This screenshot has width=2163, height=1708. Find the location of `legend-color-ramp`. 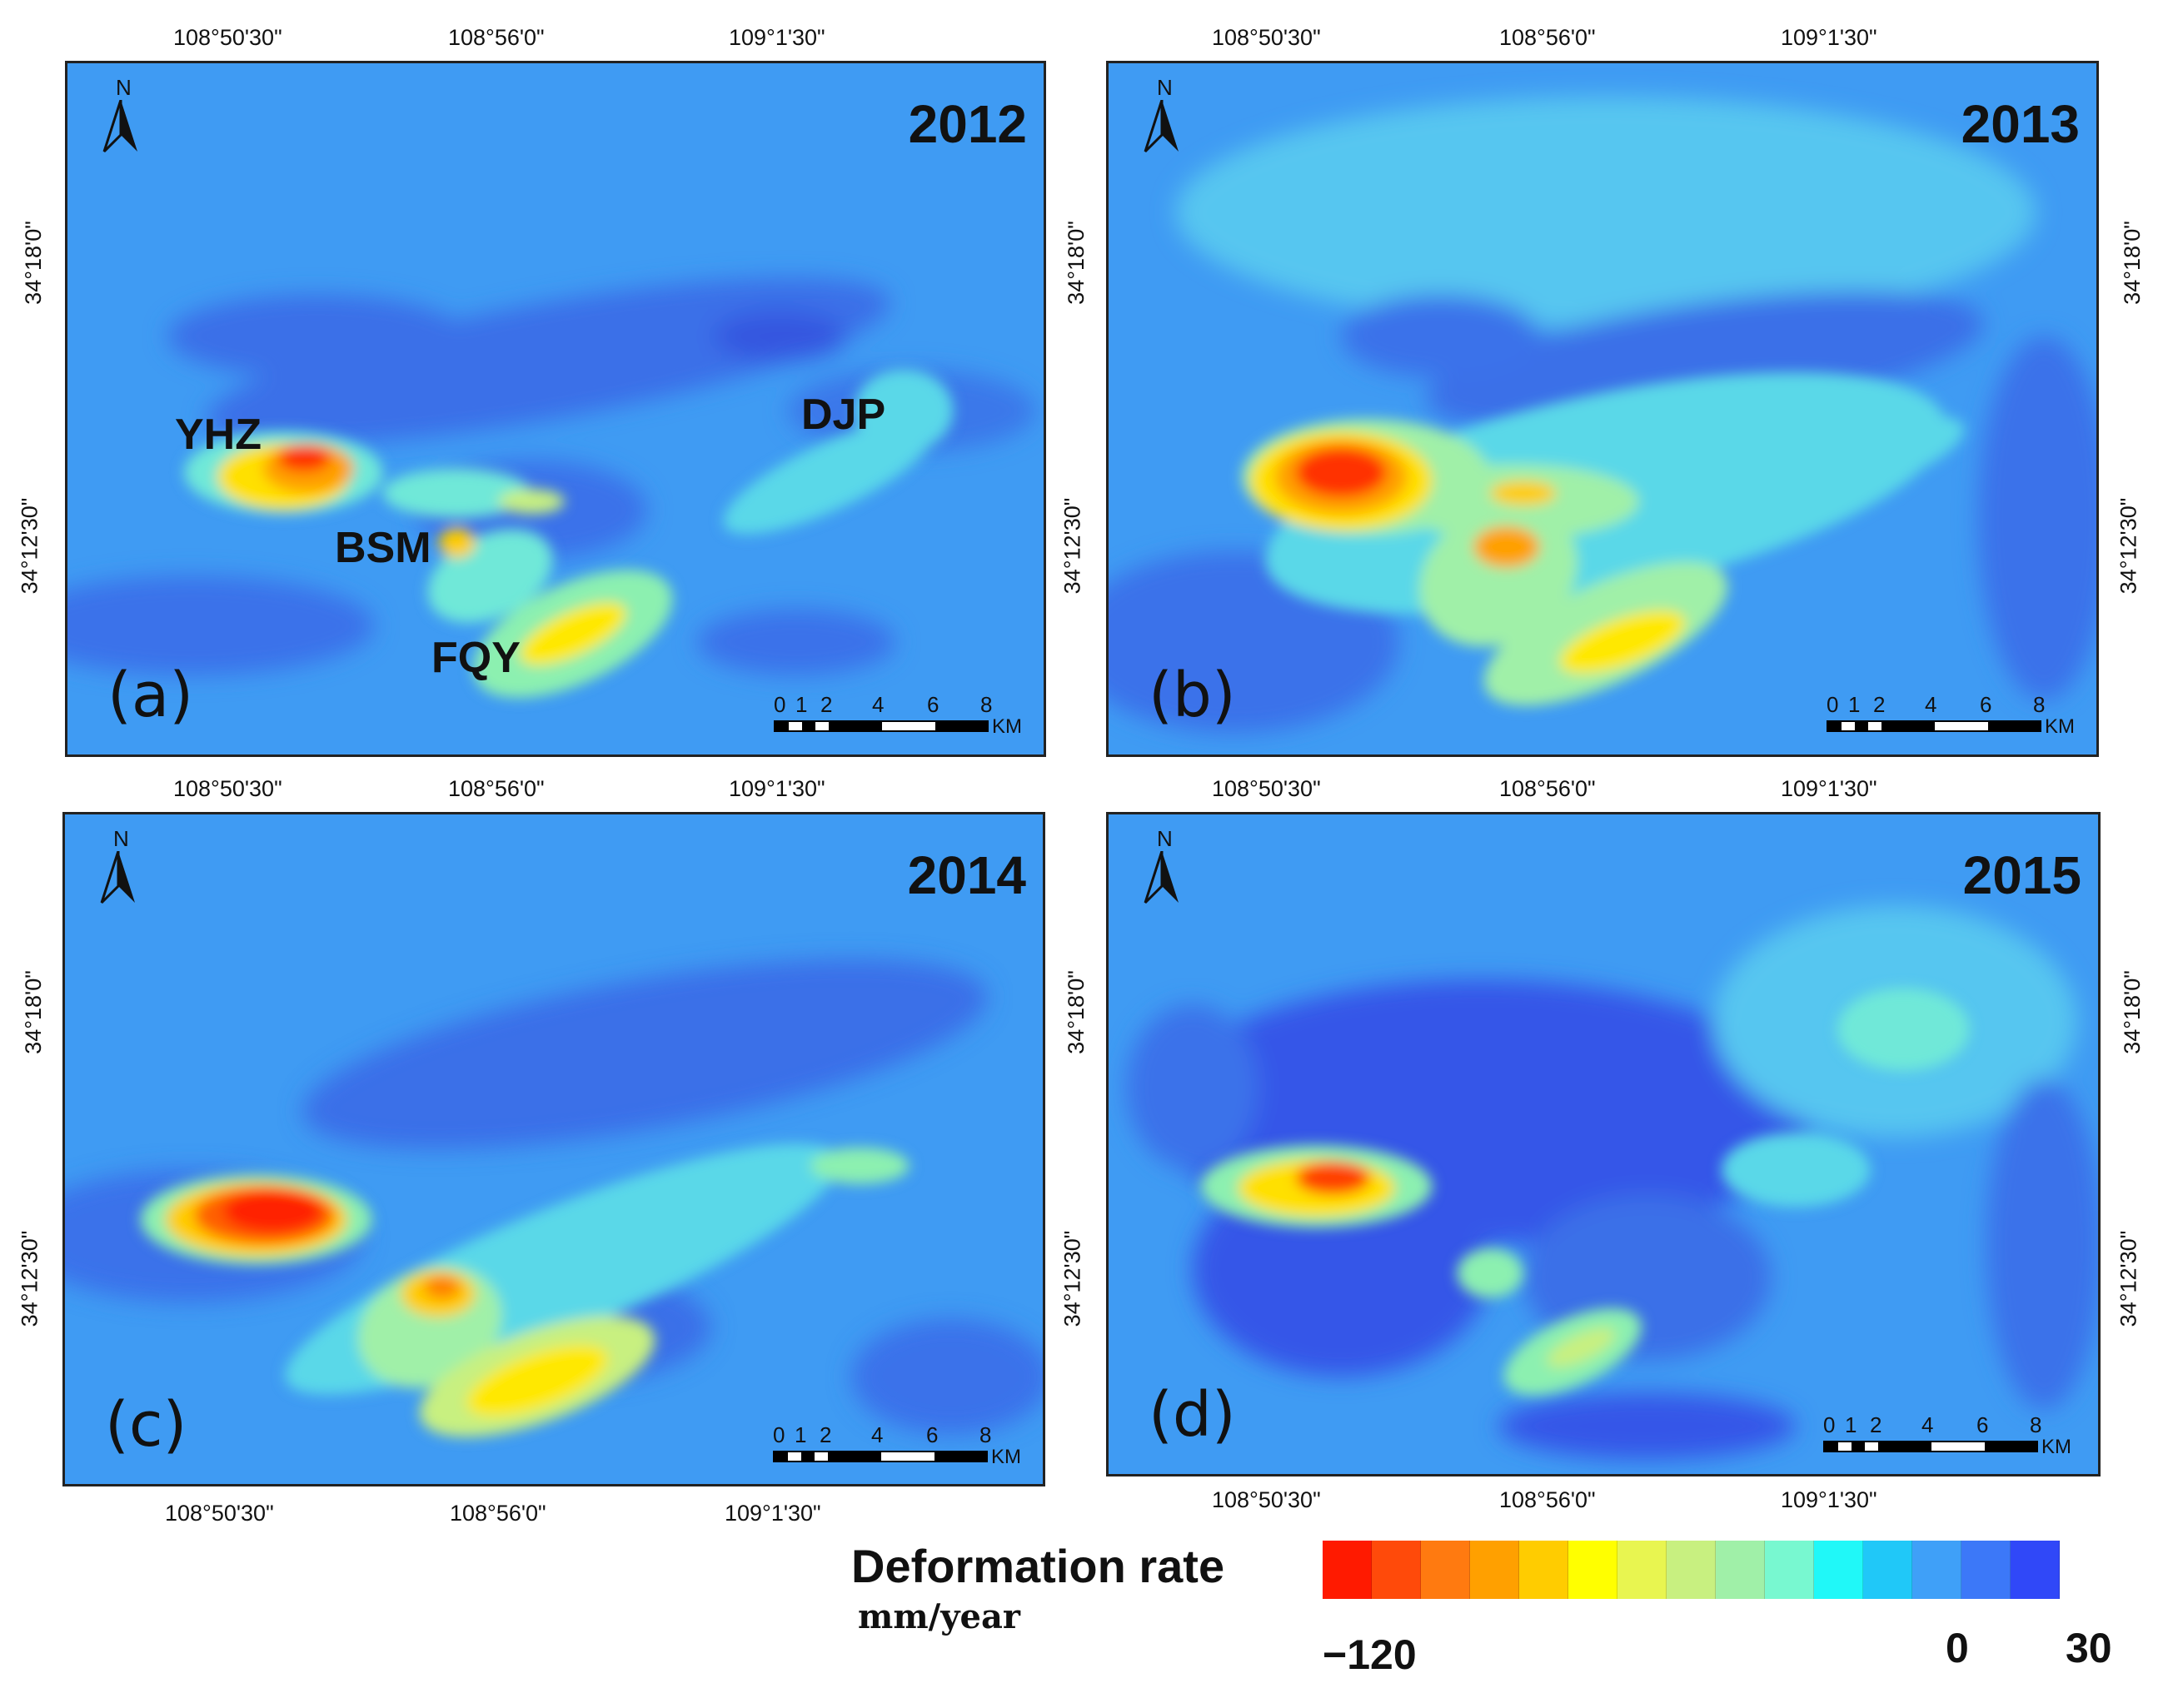

legend-color-ramp is located at coordinates (1691, 1570).